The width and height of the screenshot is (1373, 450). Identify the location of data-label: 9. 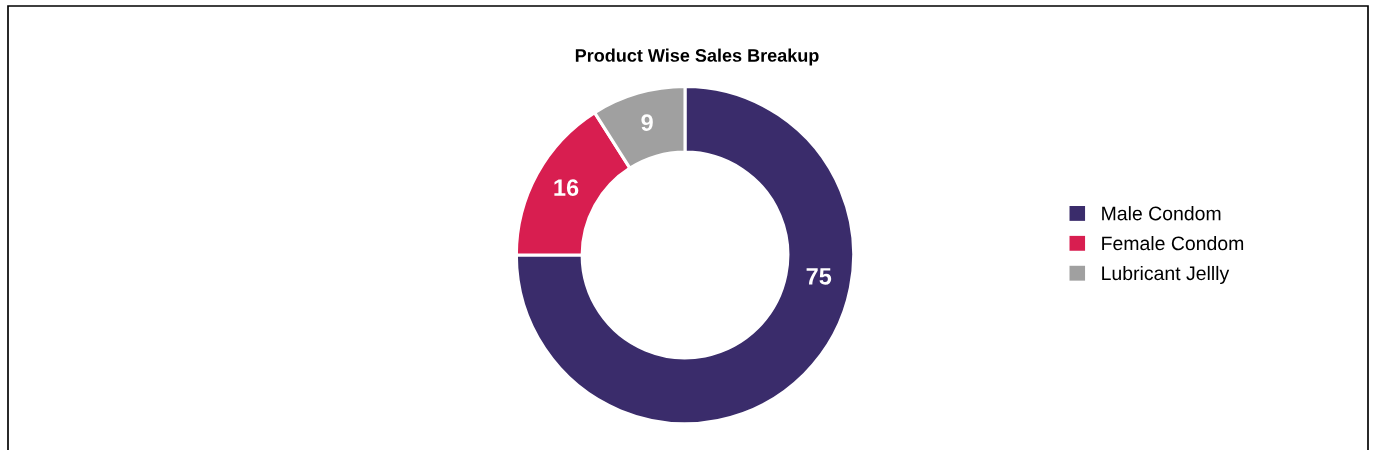
(647, 122).